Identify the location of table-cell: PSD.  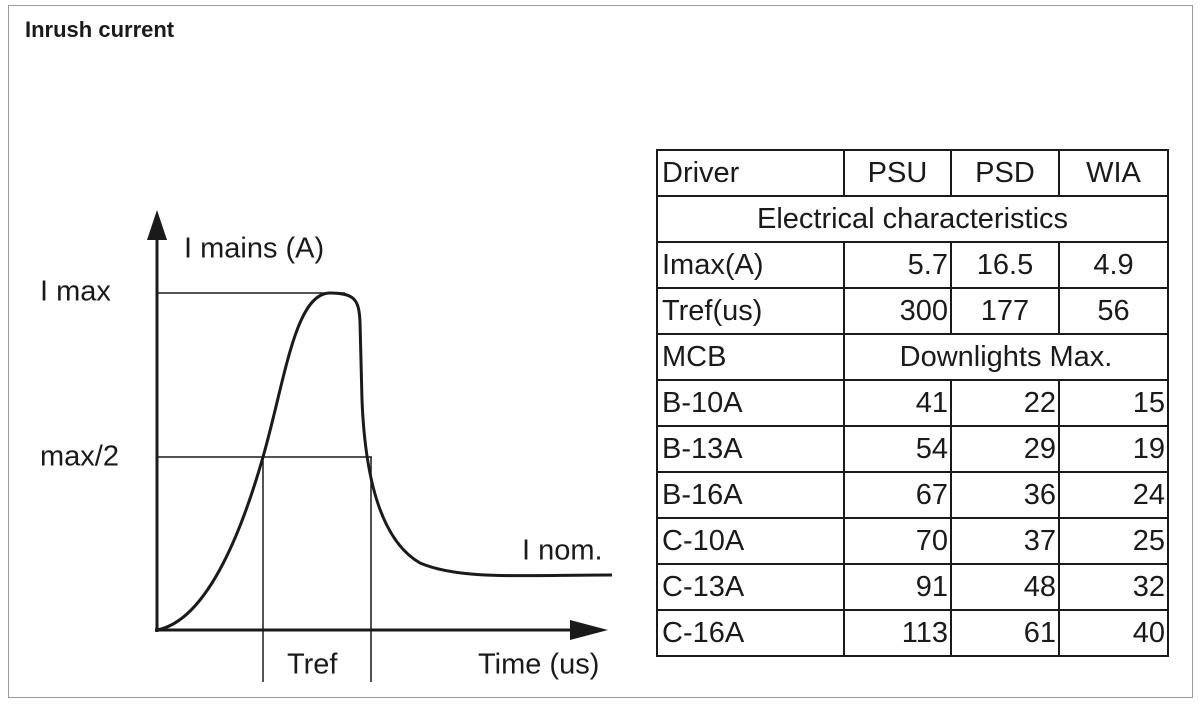
(1005, 173).